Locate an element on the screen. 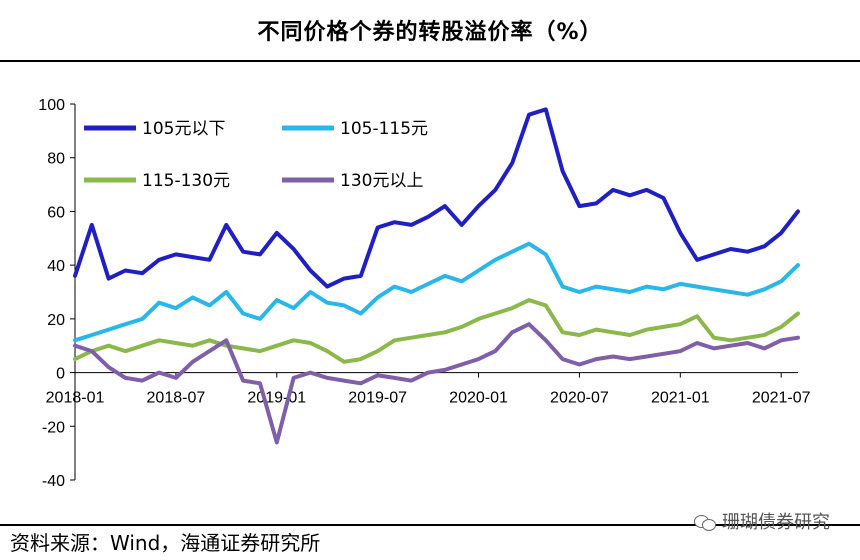  legend-label: 130元以上 is located at coordinates (381, 181).